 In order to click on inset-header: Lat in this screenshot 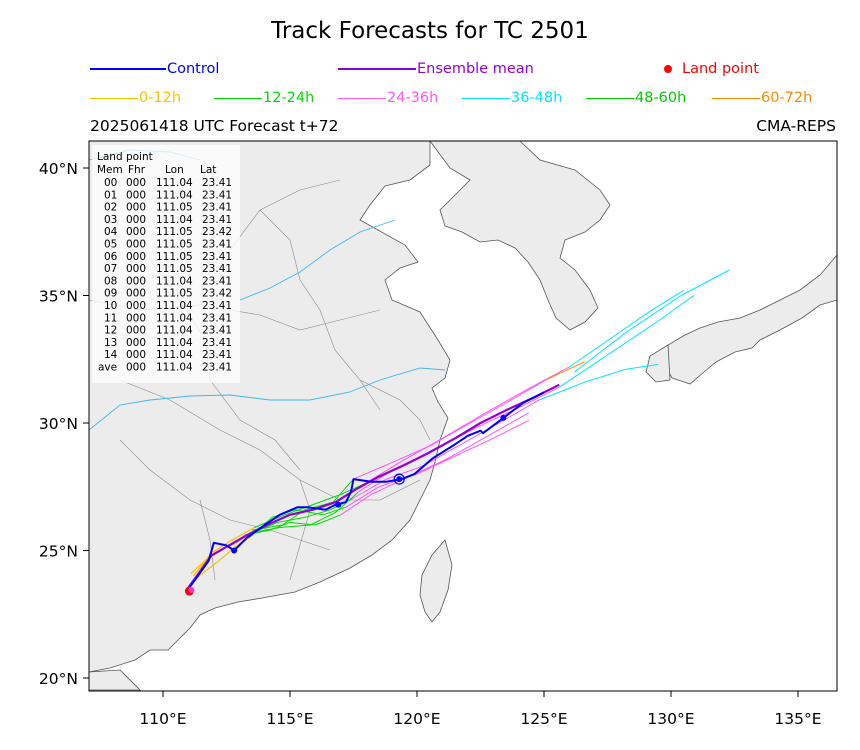, I will do `click(208, 170)`.